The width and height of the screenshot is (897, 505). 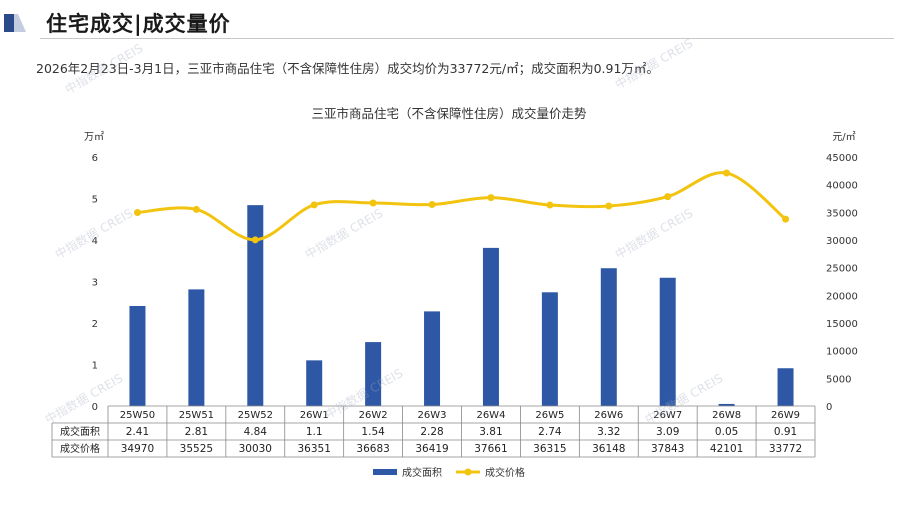 I want to click on table-cell-area-26W4: 3.81, so click(x=490, y=432).